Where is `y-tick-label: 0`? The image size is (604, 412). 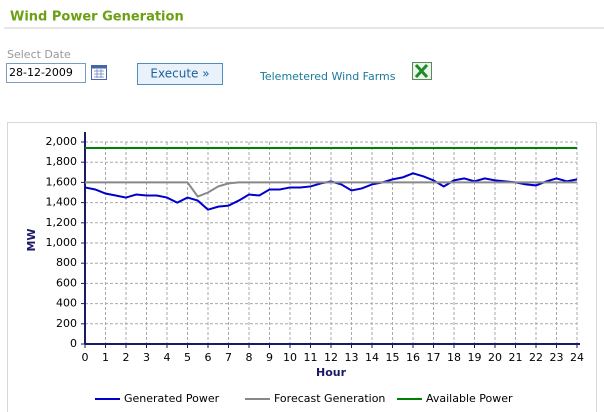 y-tick-label: 0 is located at coordinates (73, 343).